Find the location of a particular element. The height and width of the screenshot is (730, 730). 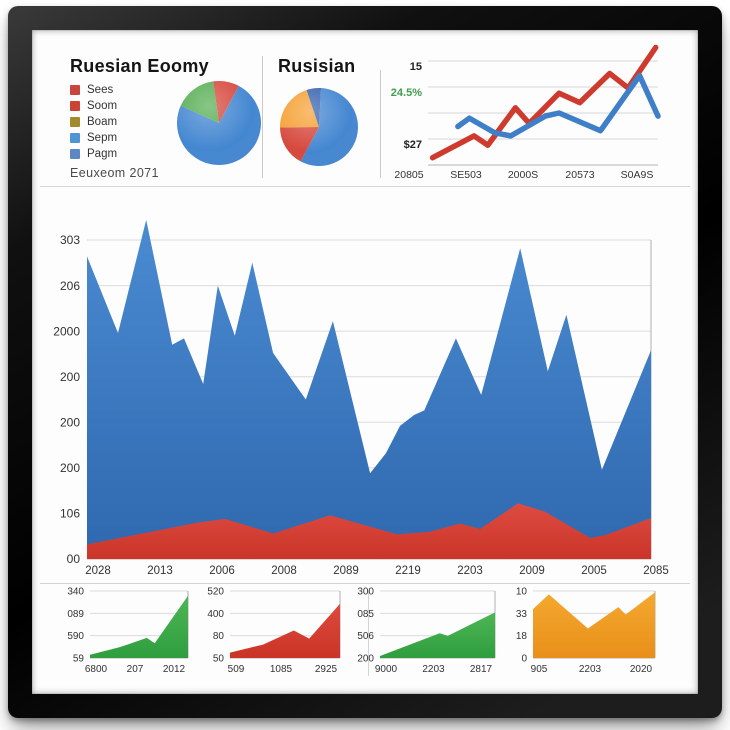

y-tick-label: 0 is located at coordinates (524, 659).